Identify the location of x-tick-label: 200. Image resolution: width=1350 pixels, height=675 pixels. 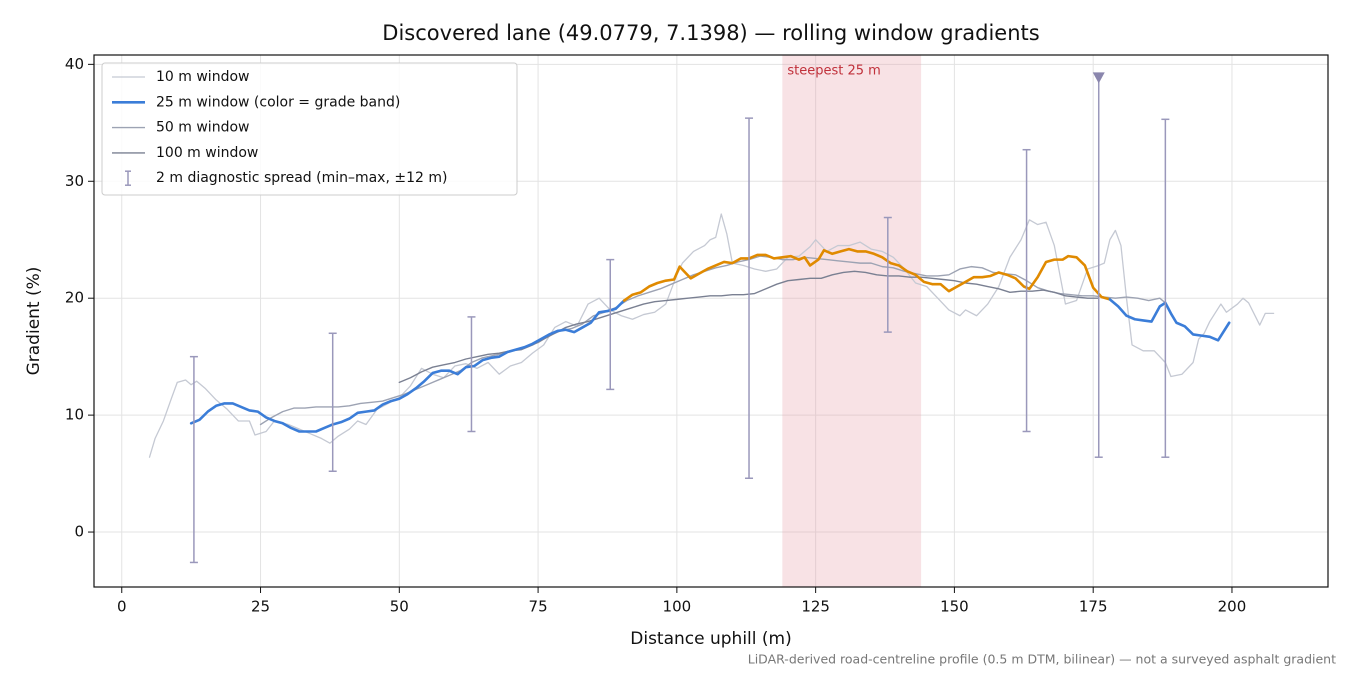
(1232, 607).